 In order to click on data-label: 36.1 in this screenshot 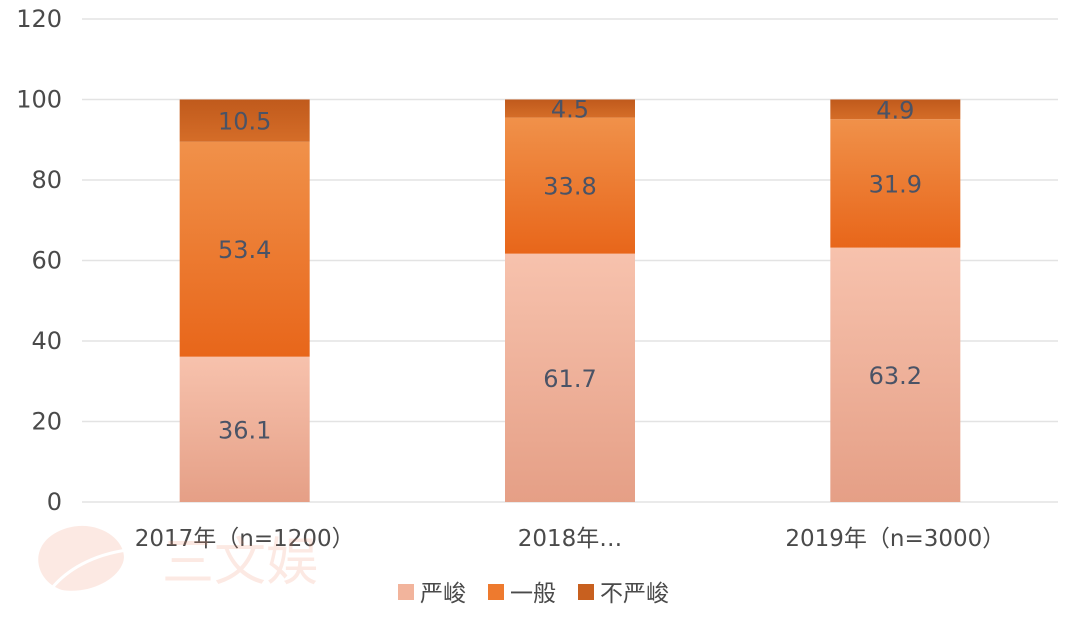, I will do `click(244, 430)`.